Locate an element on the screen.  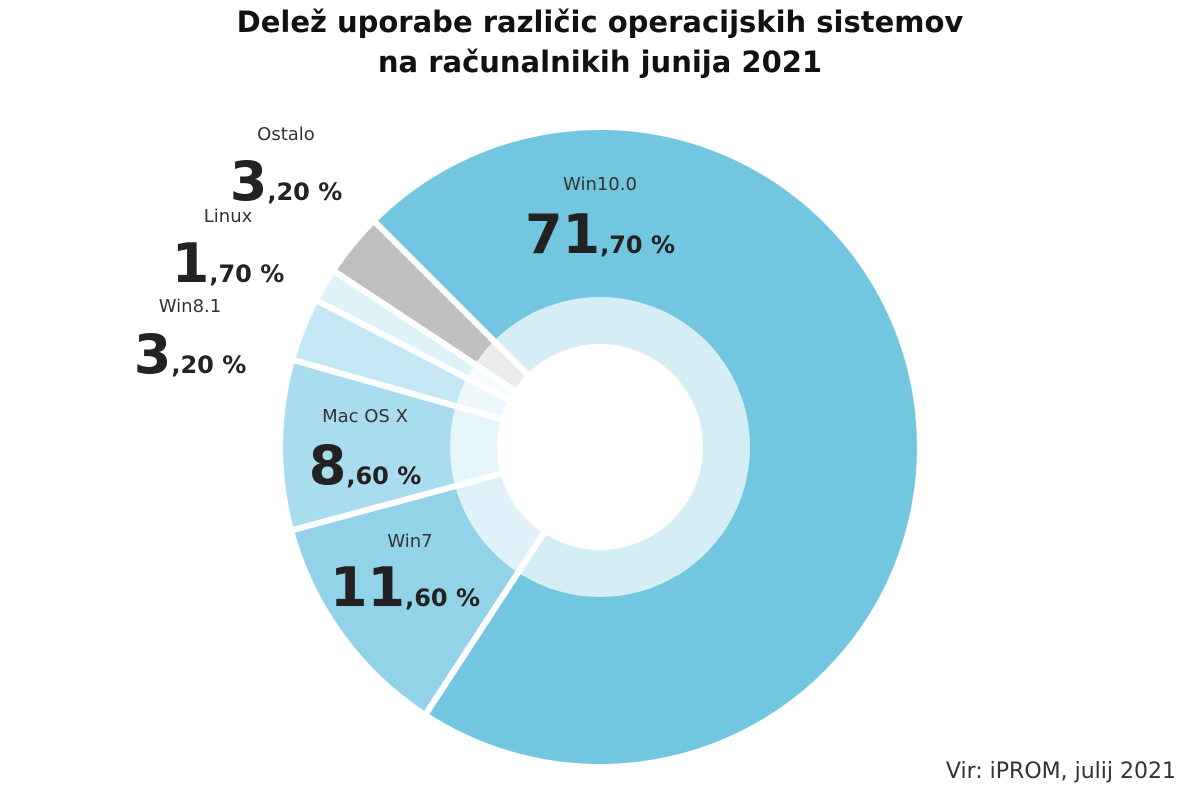
chart-title: na računalnikih junija 2021 is located at coordinates (600, 62).